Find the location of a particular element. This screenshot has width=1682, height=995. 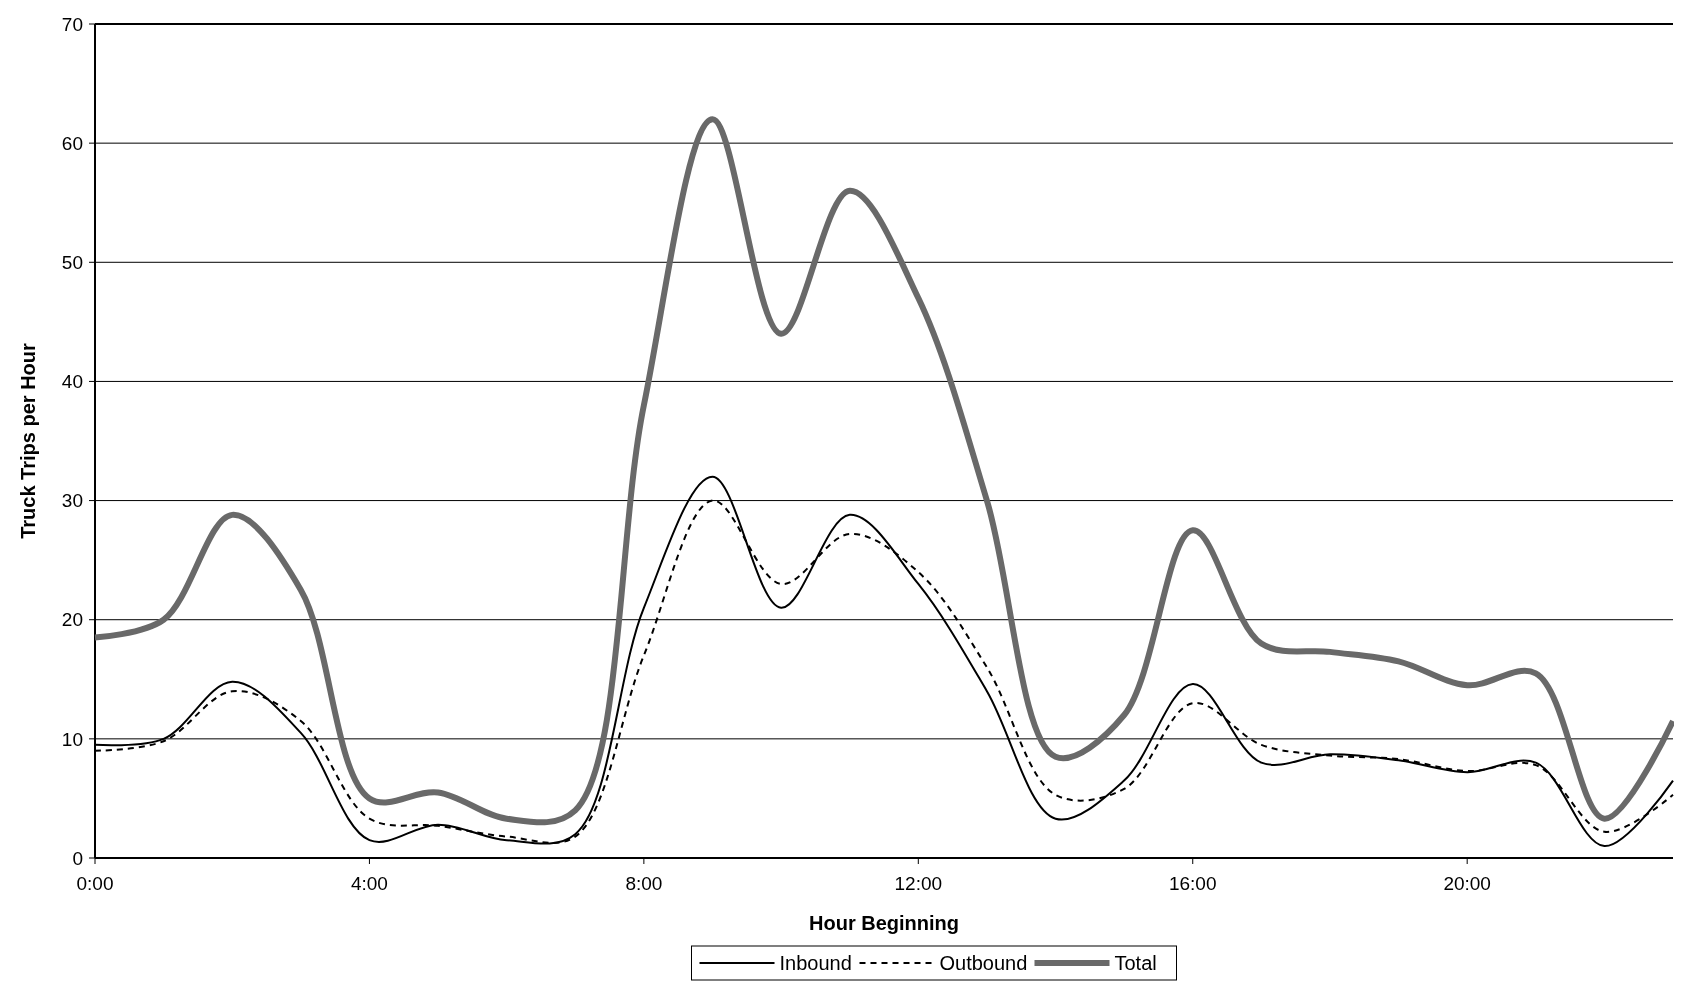

y-tick-label: 60 is located at coordinates (72, 143).